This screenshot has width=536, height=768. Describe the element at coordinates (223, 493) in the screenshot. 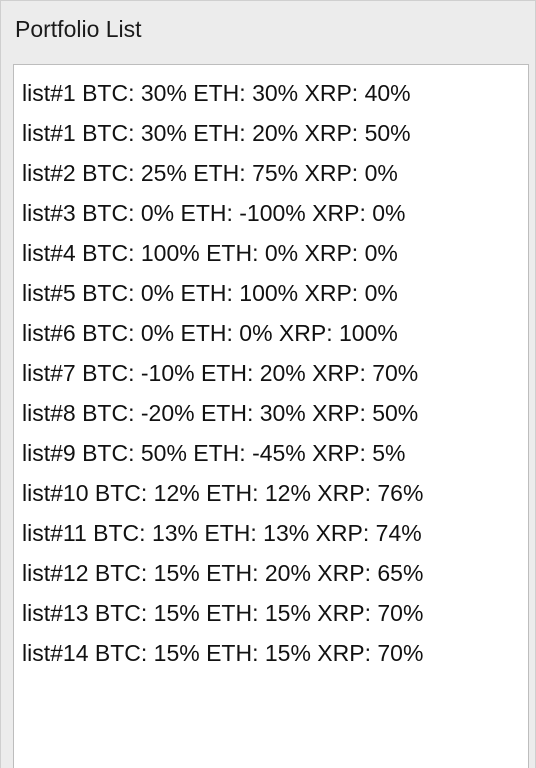

I see `list-item: list#10 BTC: 12% ETH: 12% XRP: 76%` at that location.